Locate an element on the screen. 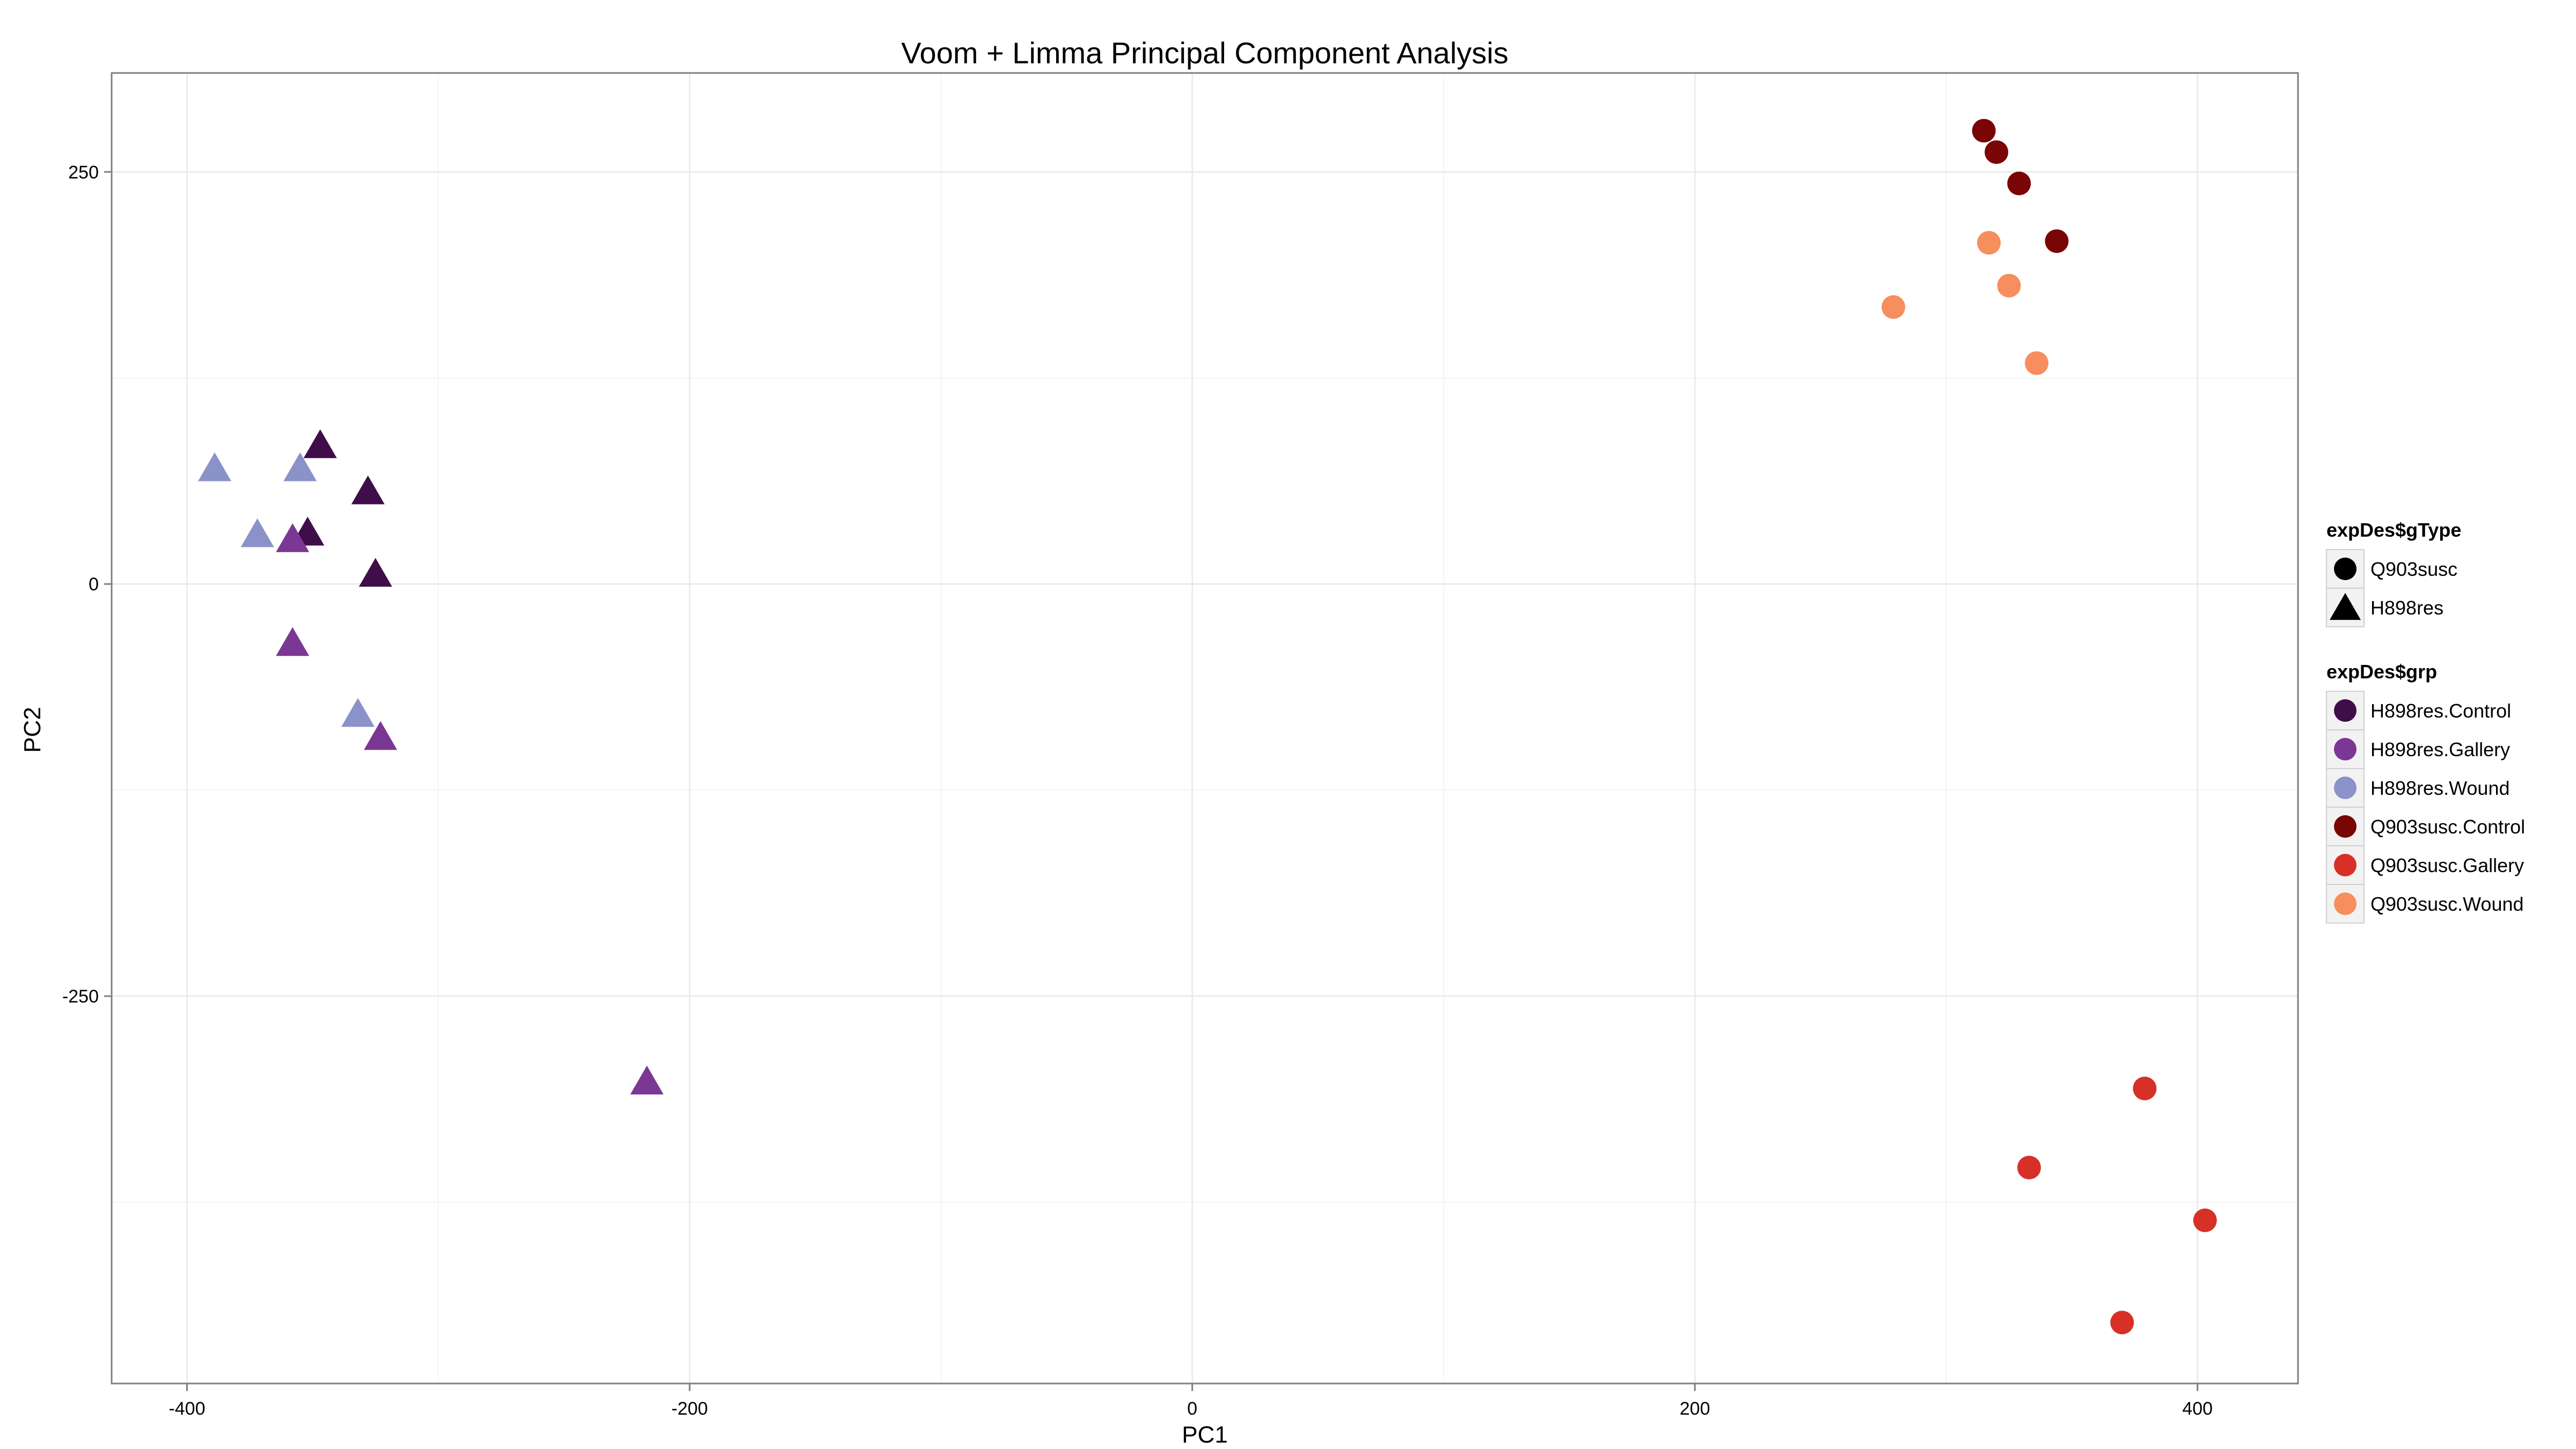  legend-title: expDes$grp is located at coordinates (2381, 672).